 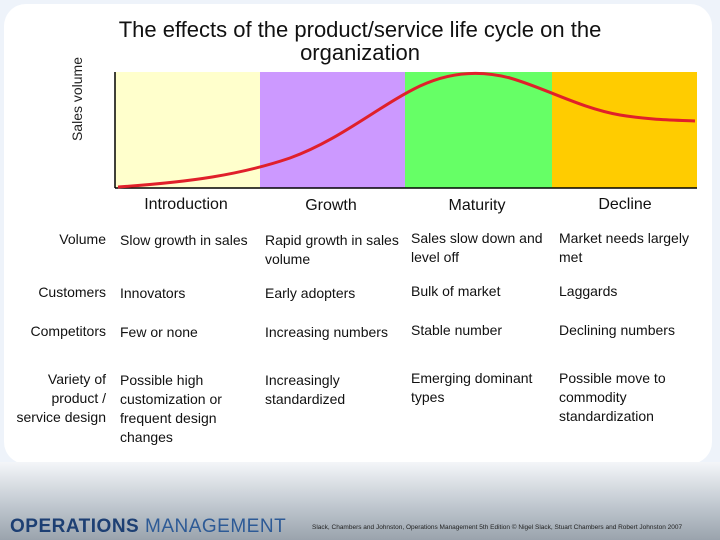 I want to click on introduction-panel, so click(x=187, y=130).